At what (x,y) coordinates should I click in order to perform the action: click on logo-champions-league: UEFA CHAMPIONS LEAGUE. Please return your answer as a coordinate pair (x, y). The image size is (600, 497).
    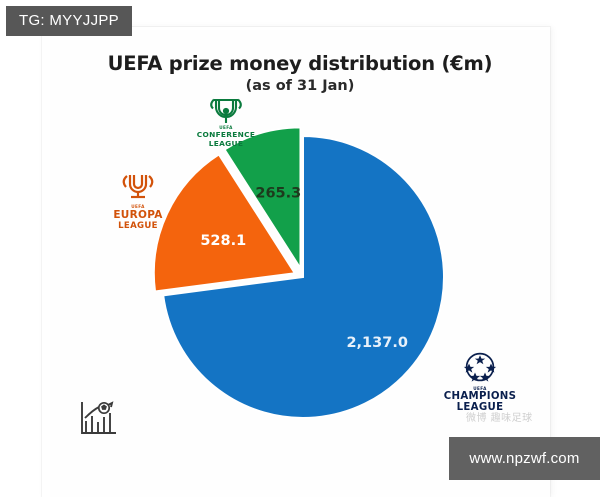
    Looking at the image, I should click on (480, 383).